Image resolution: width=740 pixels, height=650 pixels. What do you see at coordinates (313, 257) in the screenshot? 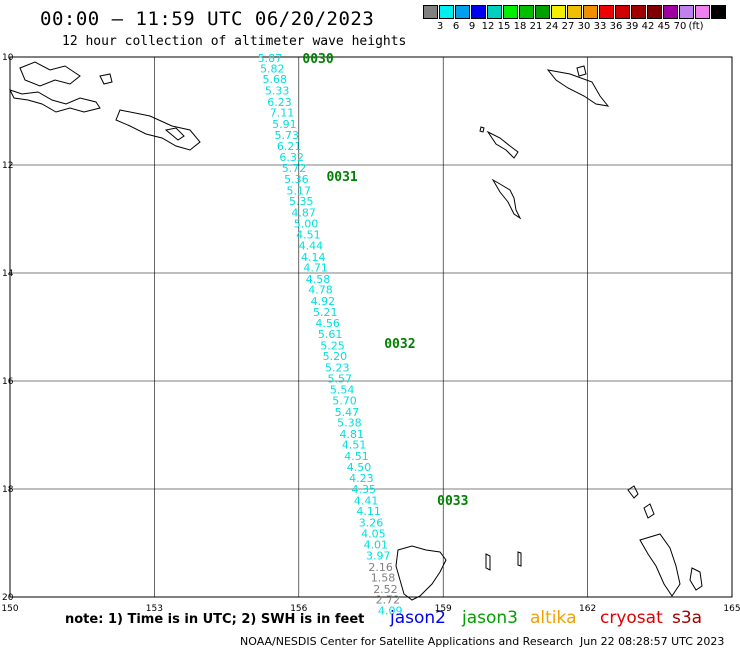
I see `swh-value: 4.14` at bounding box center [313, 257].